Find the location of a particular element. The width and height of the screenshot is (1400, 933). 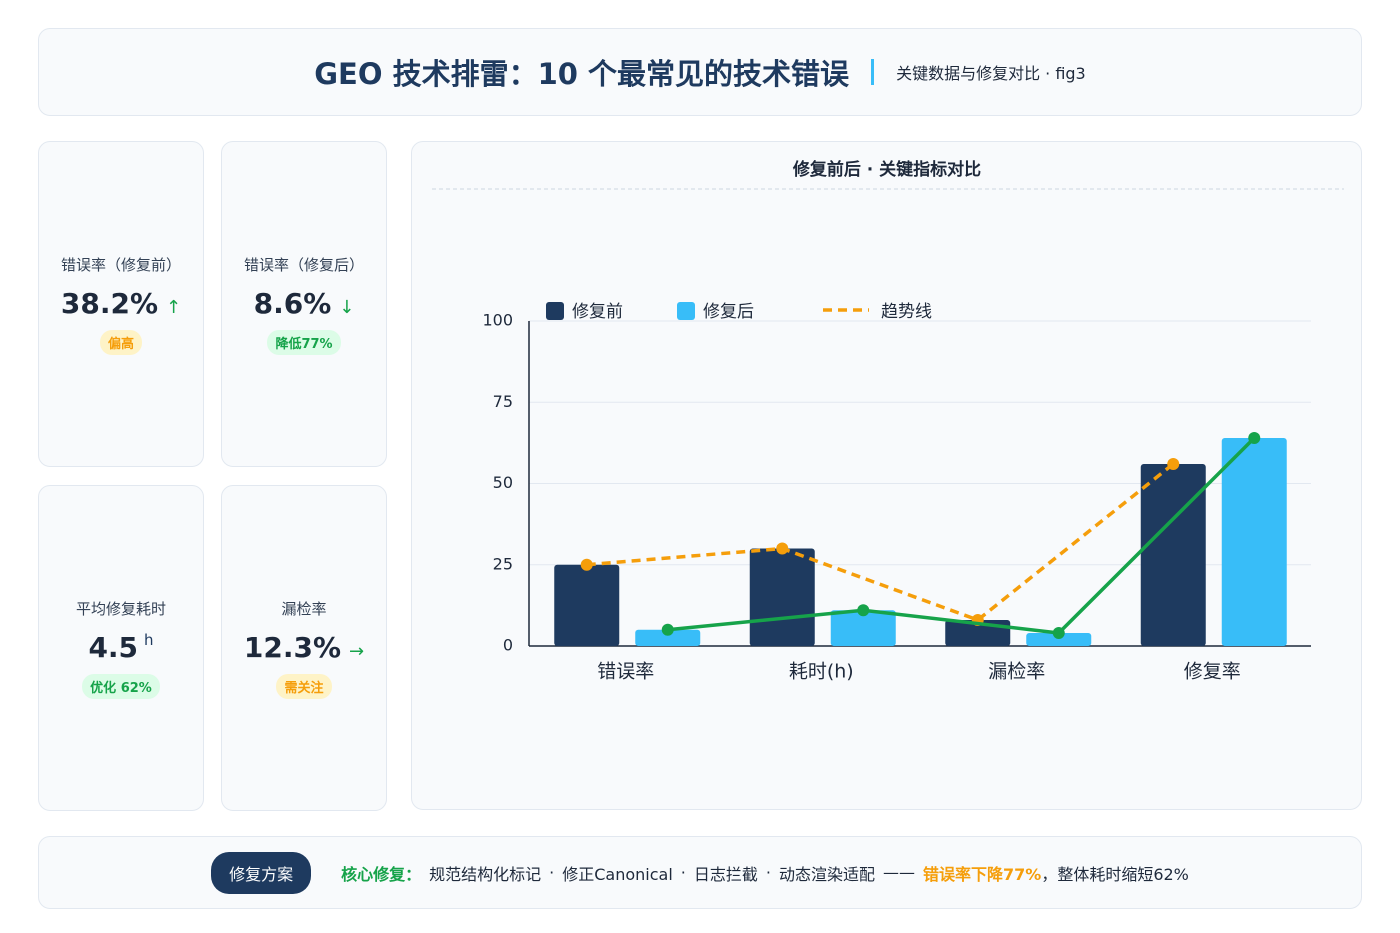

x-tick-label: 耗时(h) is located at coordinates (821, 672).